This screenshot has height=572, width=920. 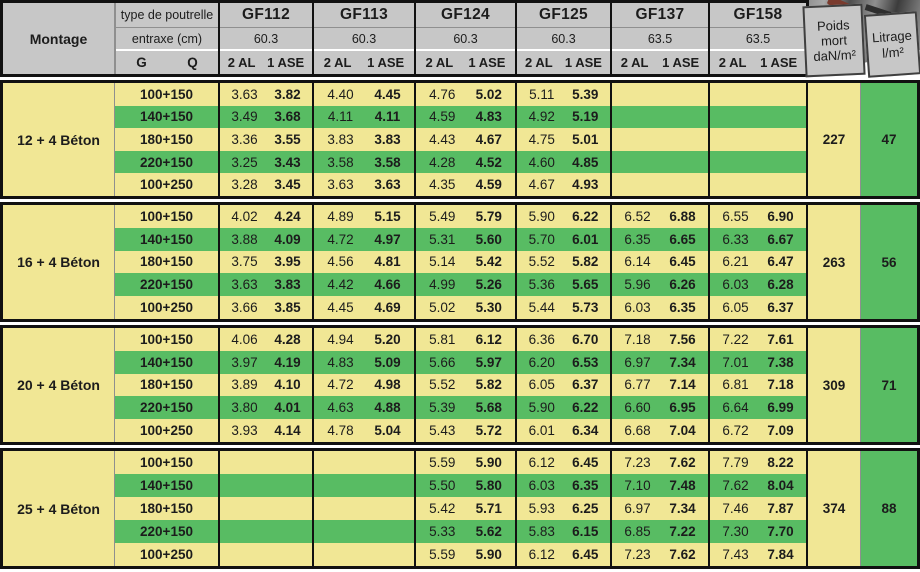 What do you see at coordinates (563, 385) in the screenshot?
I see `value-cell: 6.05 6.37` at bounding box center [563, 385].